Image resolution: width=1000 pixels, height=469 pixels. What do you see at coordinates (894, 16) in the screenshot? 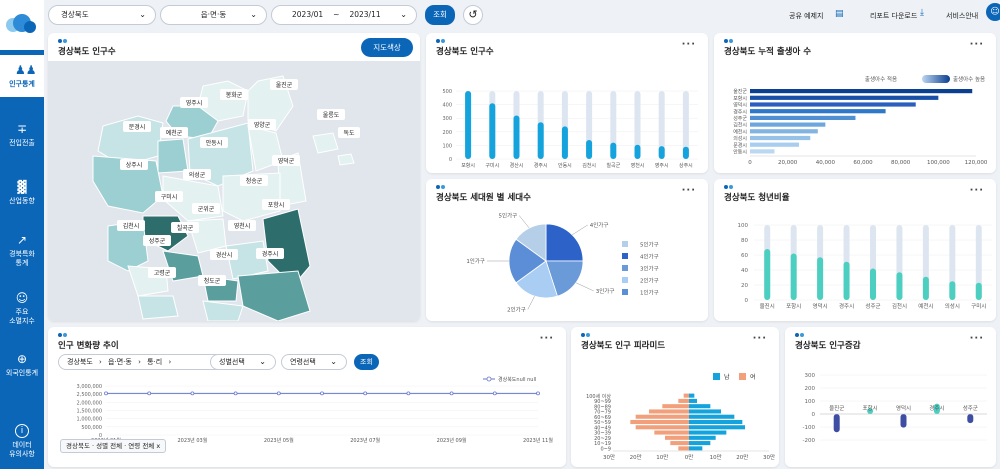
I see `report-download-link: 리포트 다운로드` at bounding box center [894, 16].